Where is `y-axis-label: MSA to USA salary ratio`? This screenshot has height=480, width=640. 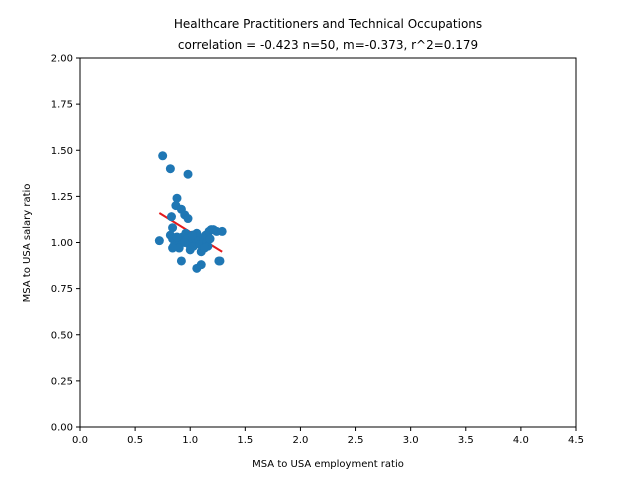
y-axis-label: MSA to USA salary ratio is located at coordinates (27, 243).